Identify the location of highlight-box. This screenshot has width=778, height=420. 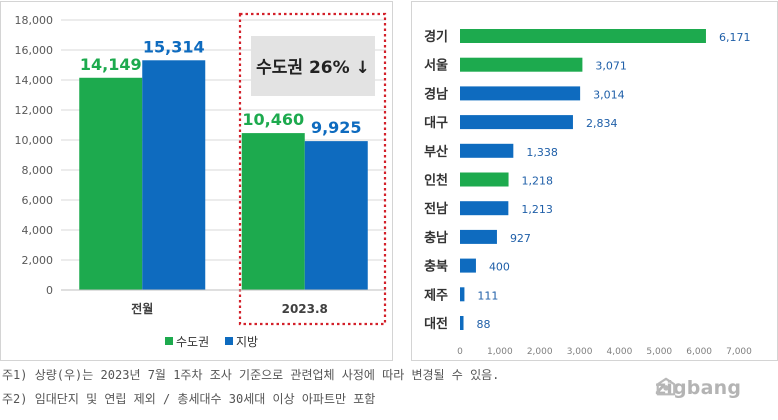
(312, 169).